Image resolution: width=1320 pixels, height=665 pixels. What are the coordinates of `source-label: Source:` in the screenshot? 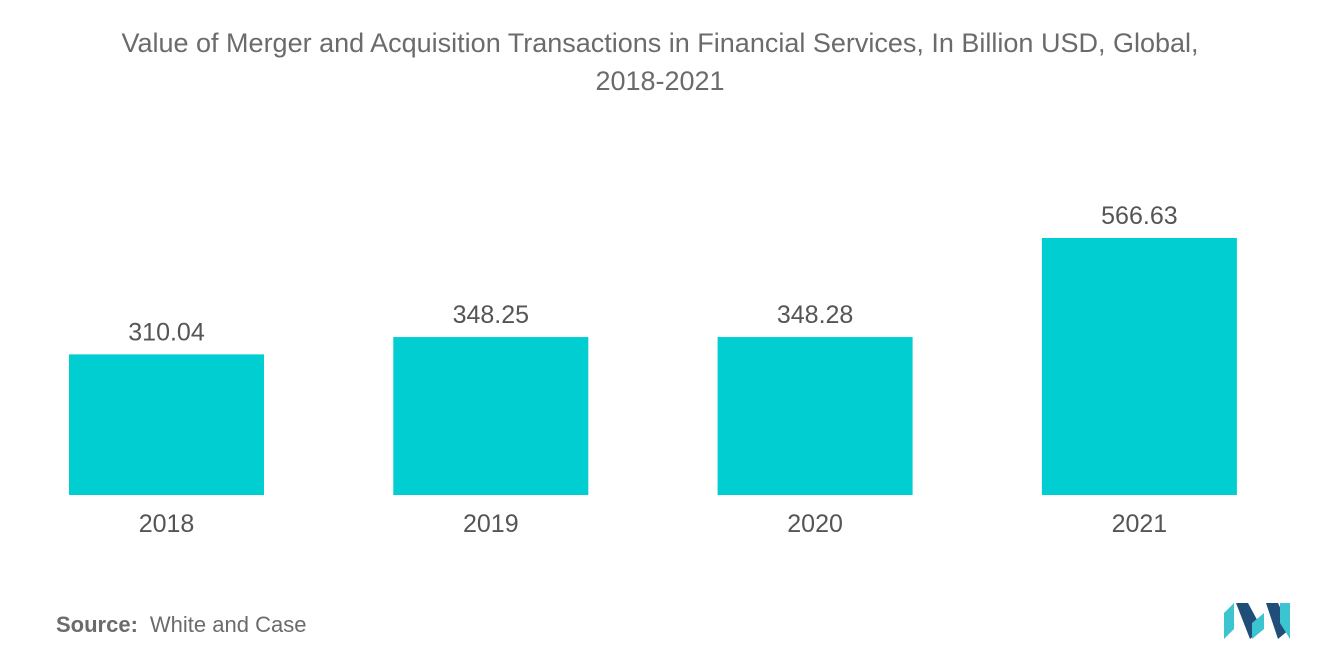 It's located at (97, 624).